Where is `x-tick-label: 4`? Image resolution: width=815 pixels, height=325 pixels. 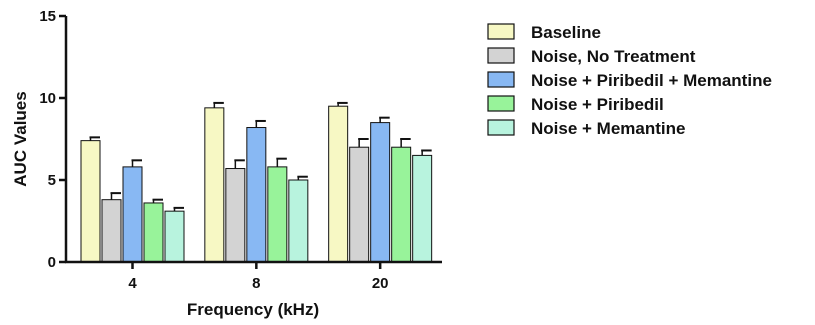
x-tick-label: 4 is located at coordinates (132, 283).